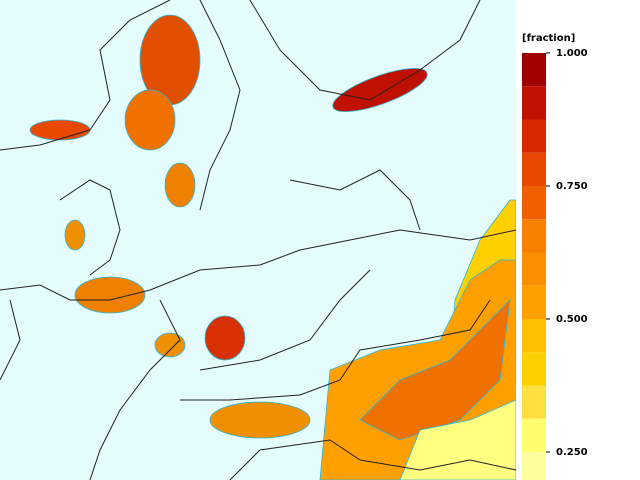  I want to click on colorbar-tick-label: 0.750, so click(572, 186).